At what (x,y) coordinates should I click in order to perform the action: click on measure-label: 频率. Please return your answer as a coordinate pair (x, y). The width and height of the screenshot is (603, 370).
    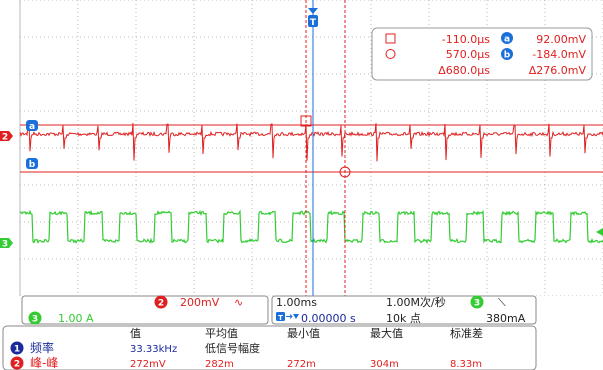
    Looking at the image, I should click on (42, 347).